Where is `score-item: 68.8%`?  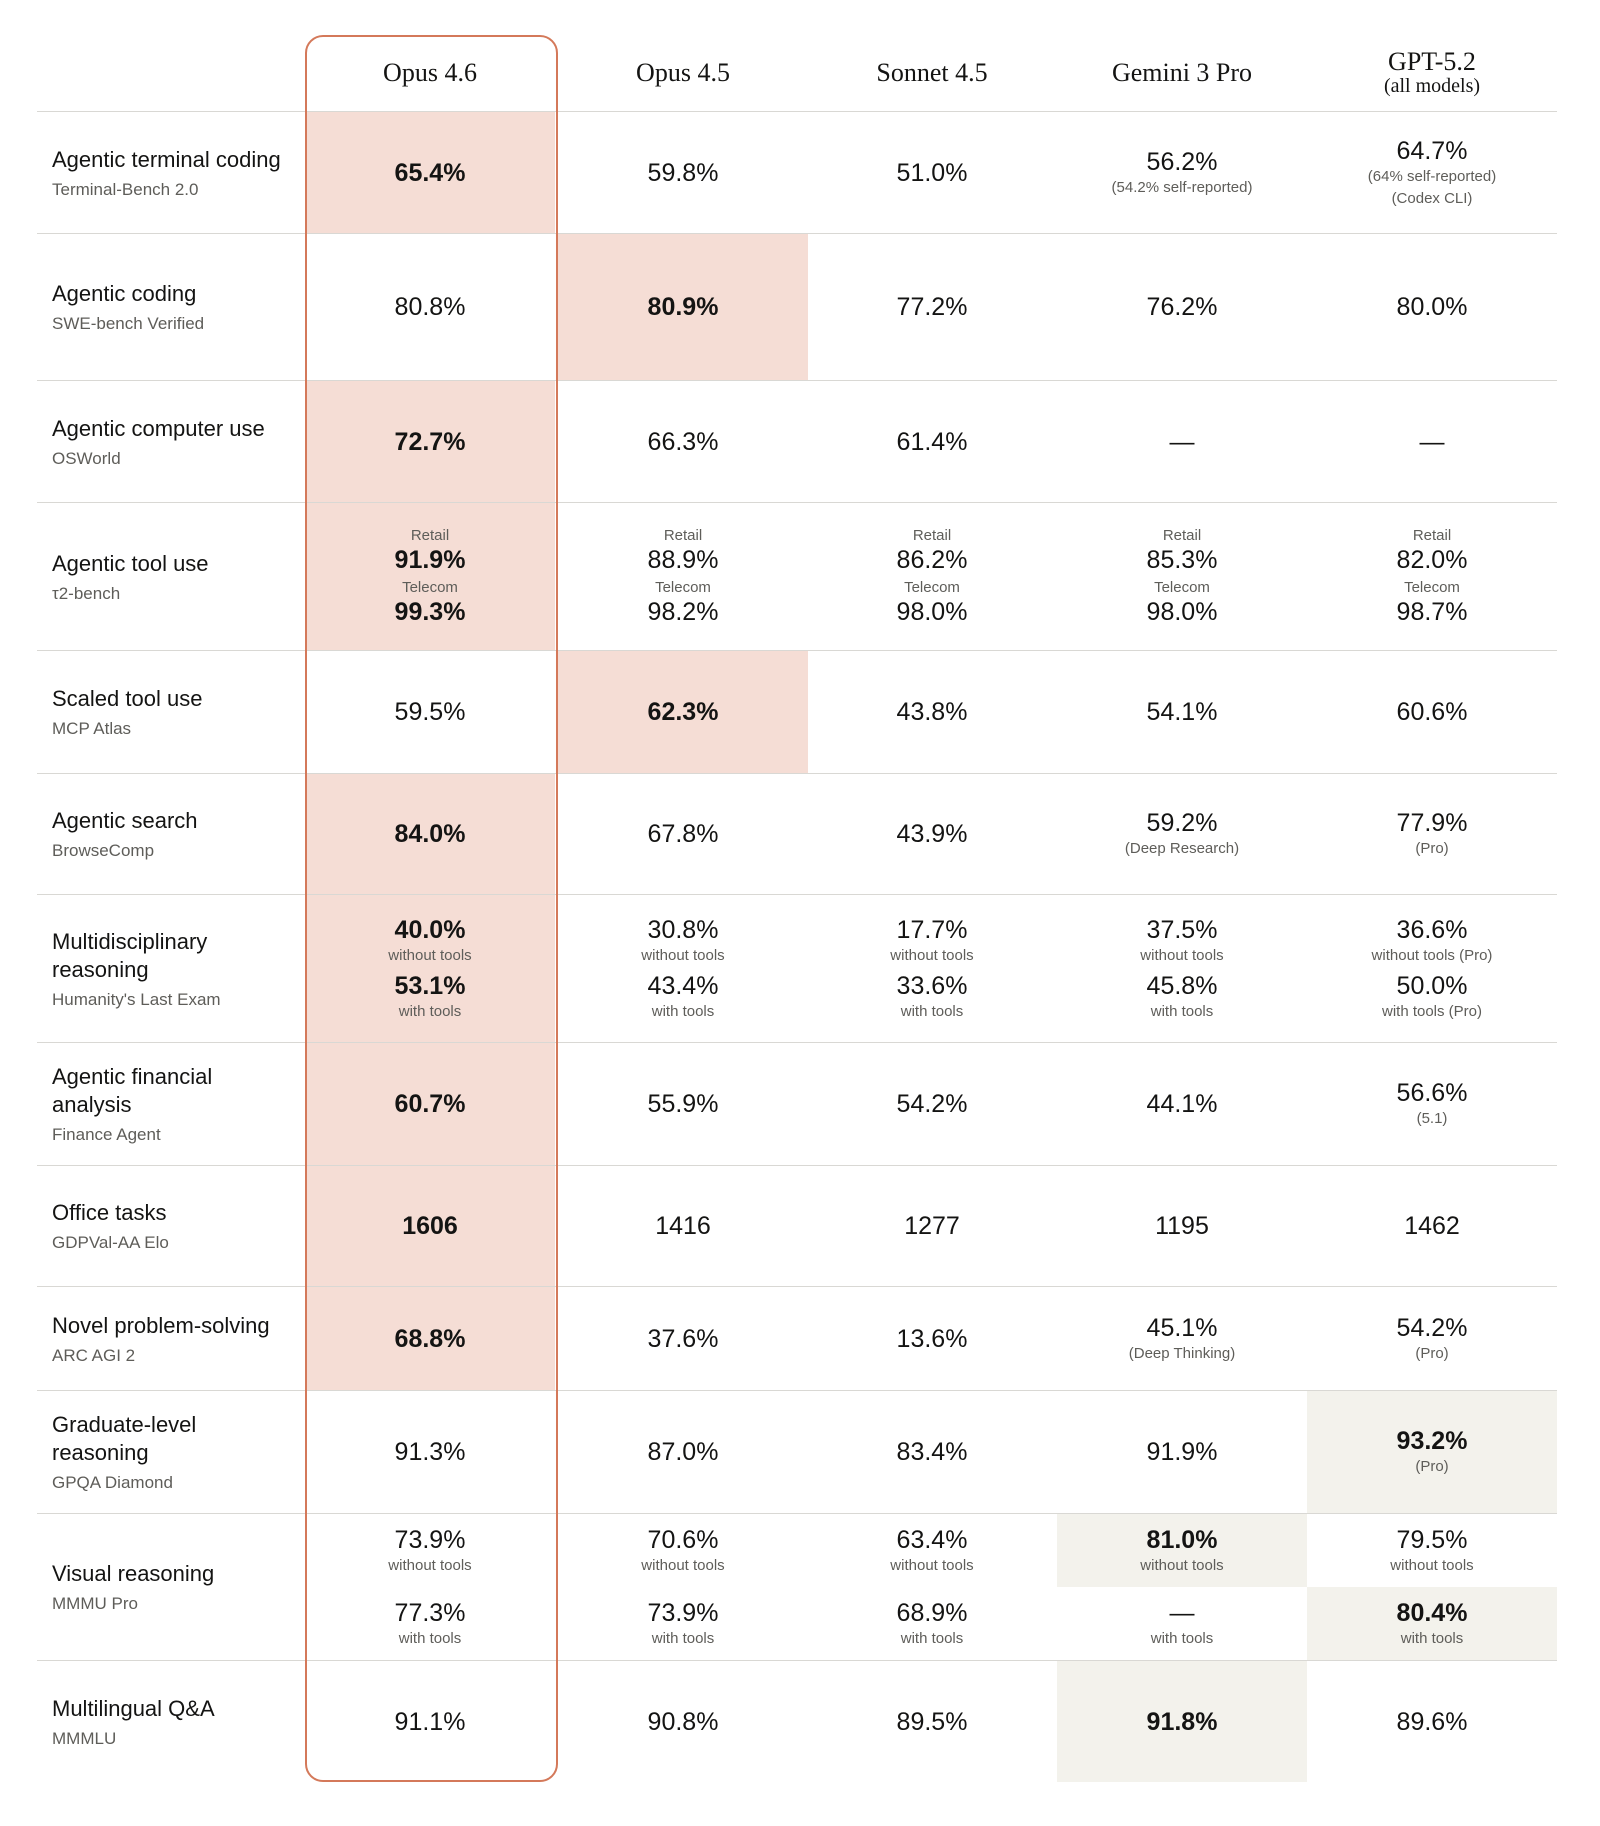 score-item: 68.8% is located at coordinates (430, 1339).